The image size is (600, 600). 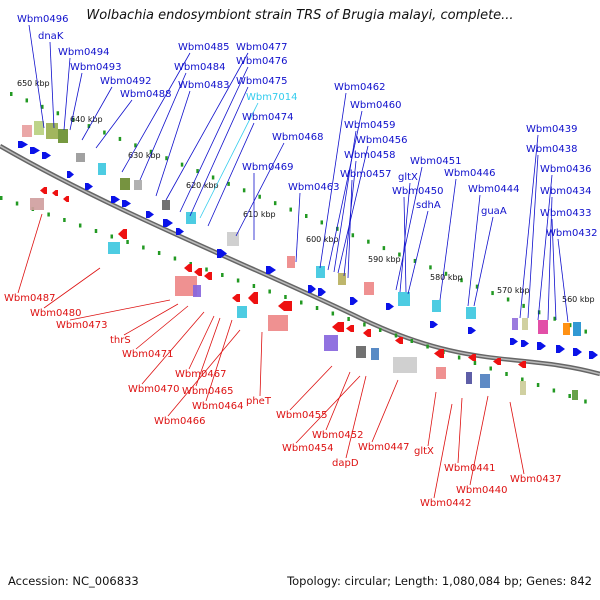 I want to click on forward-gene-label-wbm0469: Wbm0469, so click(x=267, y=167).